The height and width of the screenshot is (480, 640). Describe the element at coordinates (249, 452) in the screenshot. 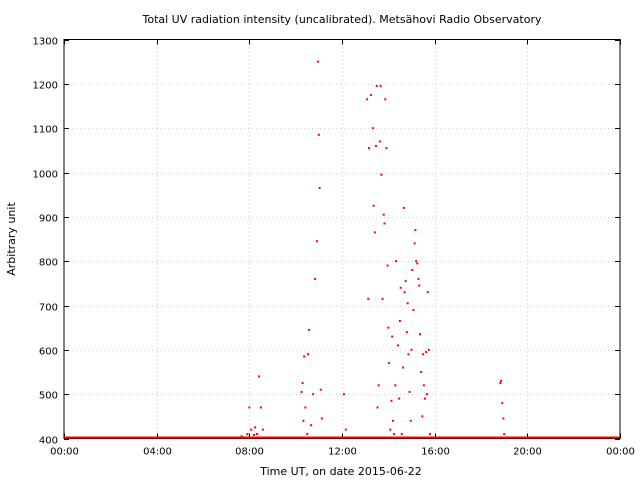

I see `x-tick-label: 08:00` at that location.